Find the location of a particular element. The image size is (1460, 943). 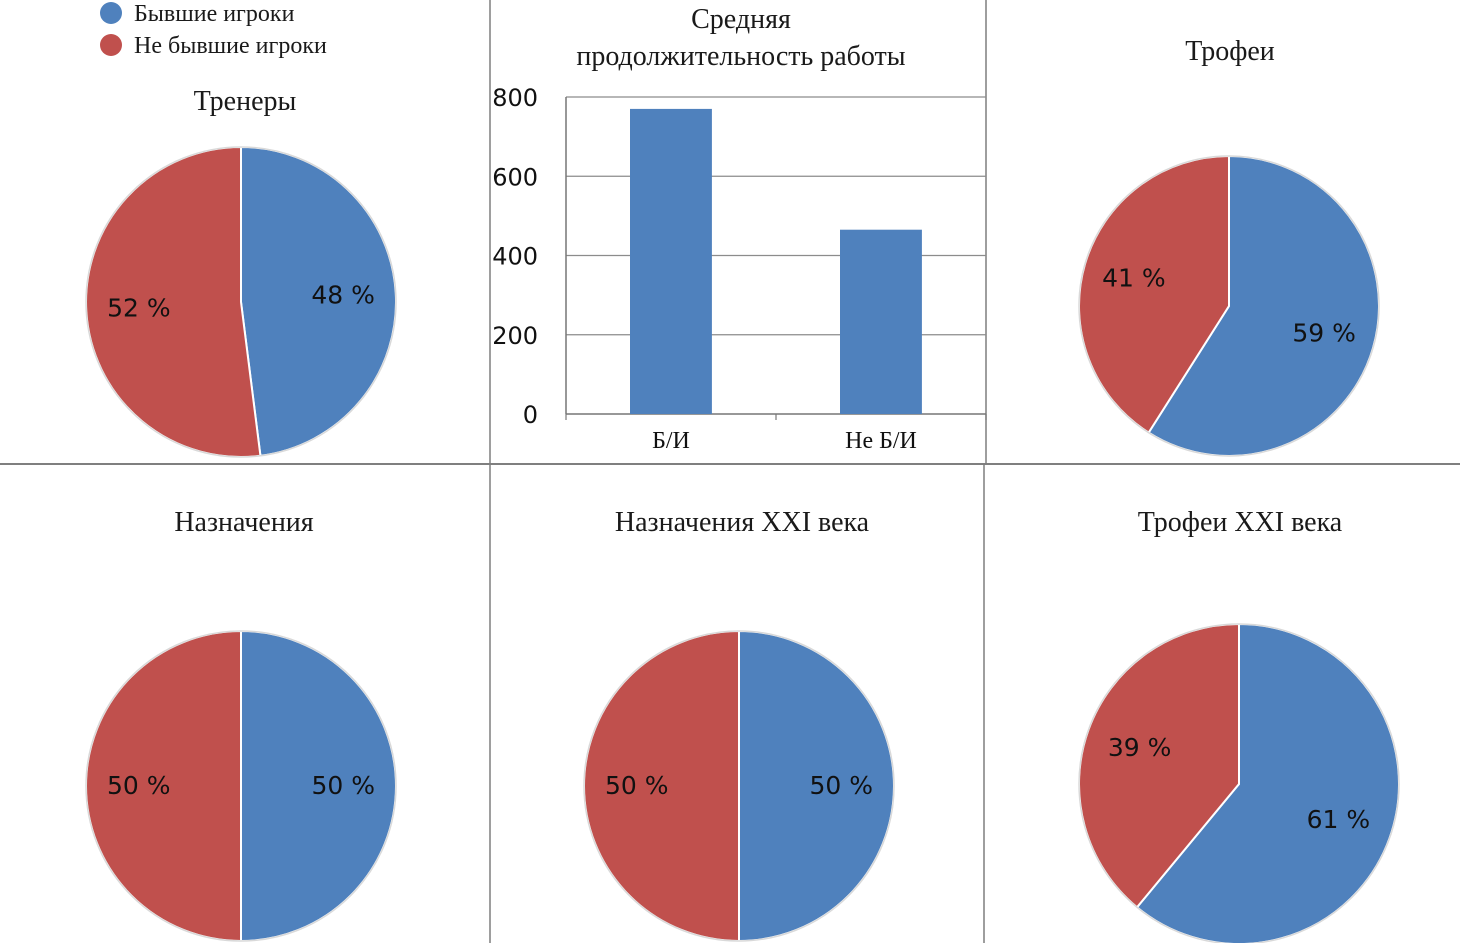

pie-data-label: 41 % is located at coordinates (1134, 277).